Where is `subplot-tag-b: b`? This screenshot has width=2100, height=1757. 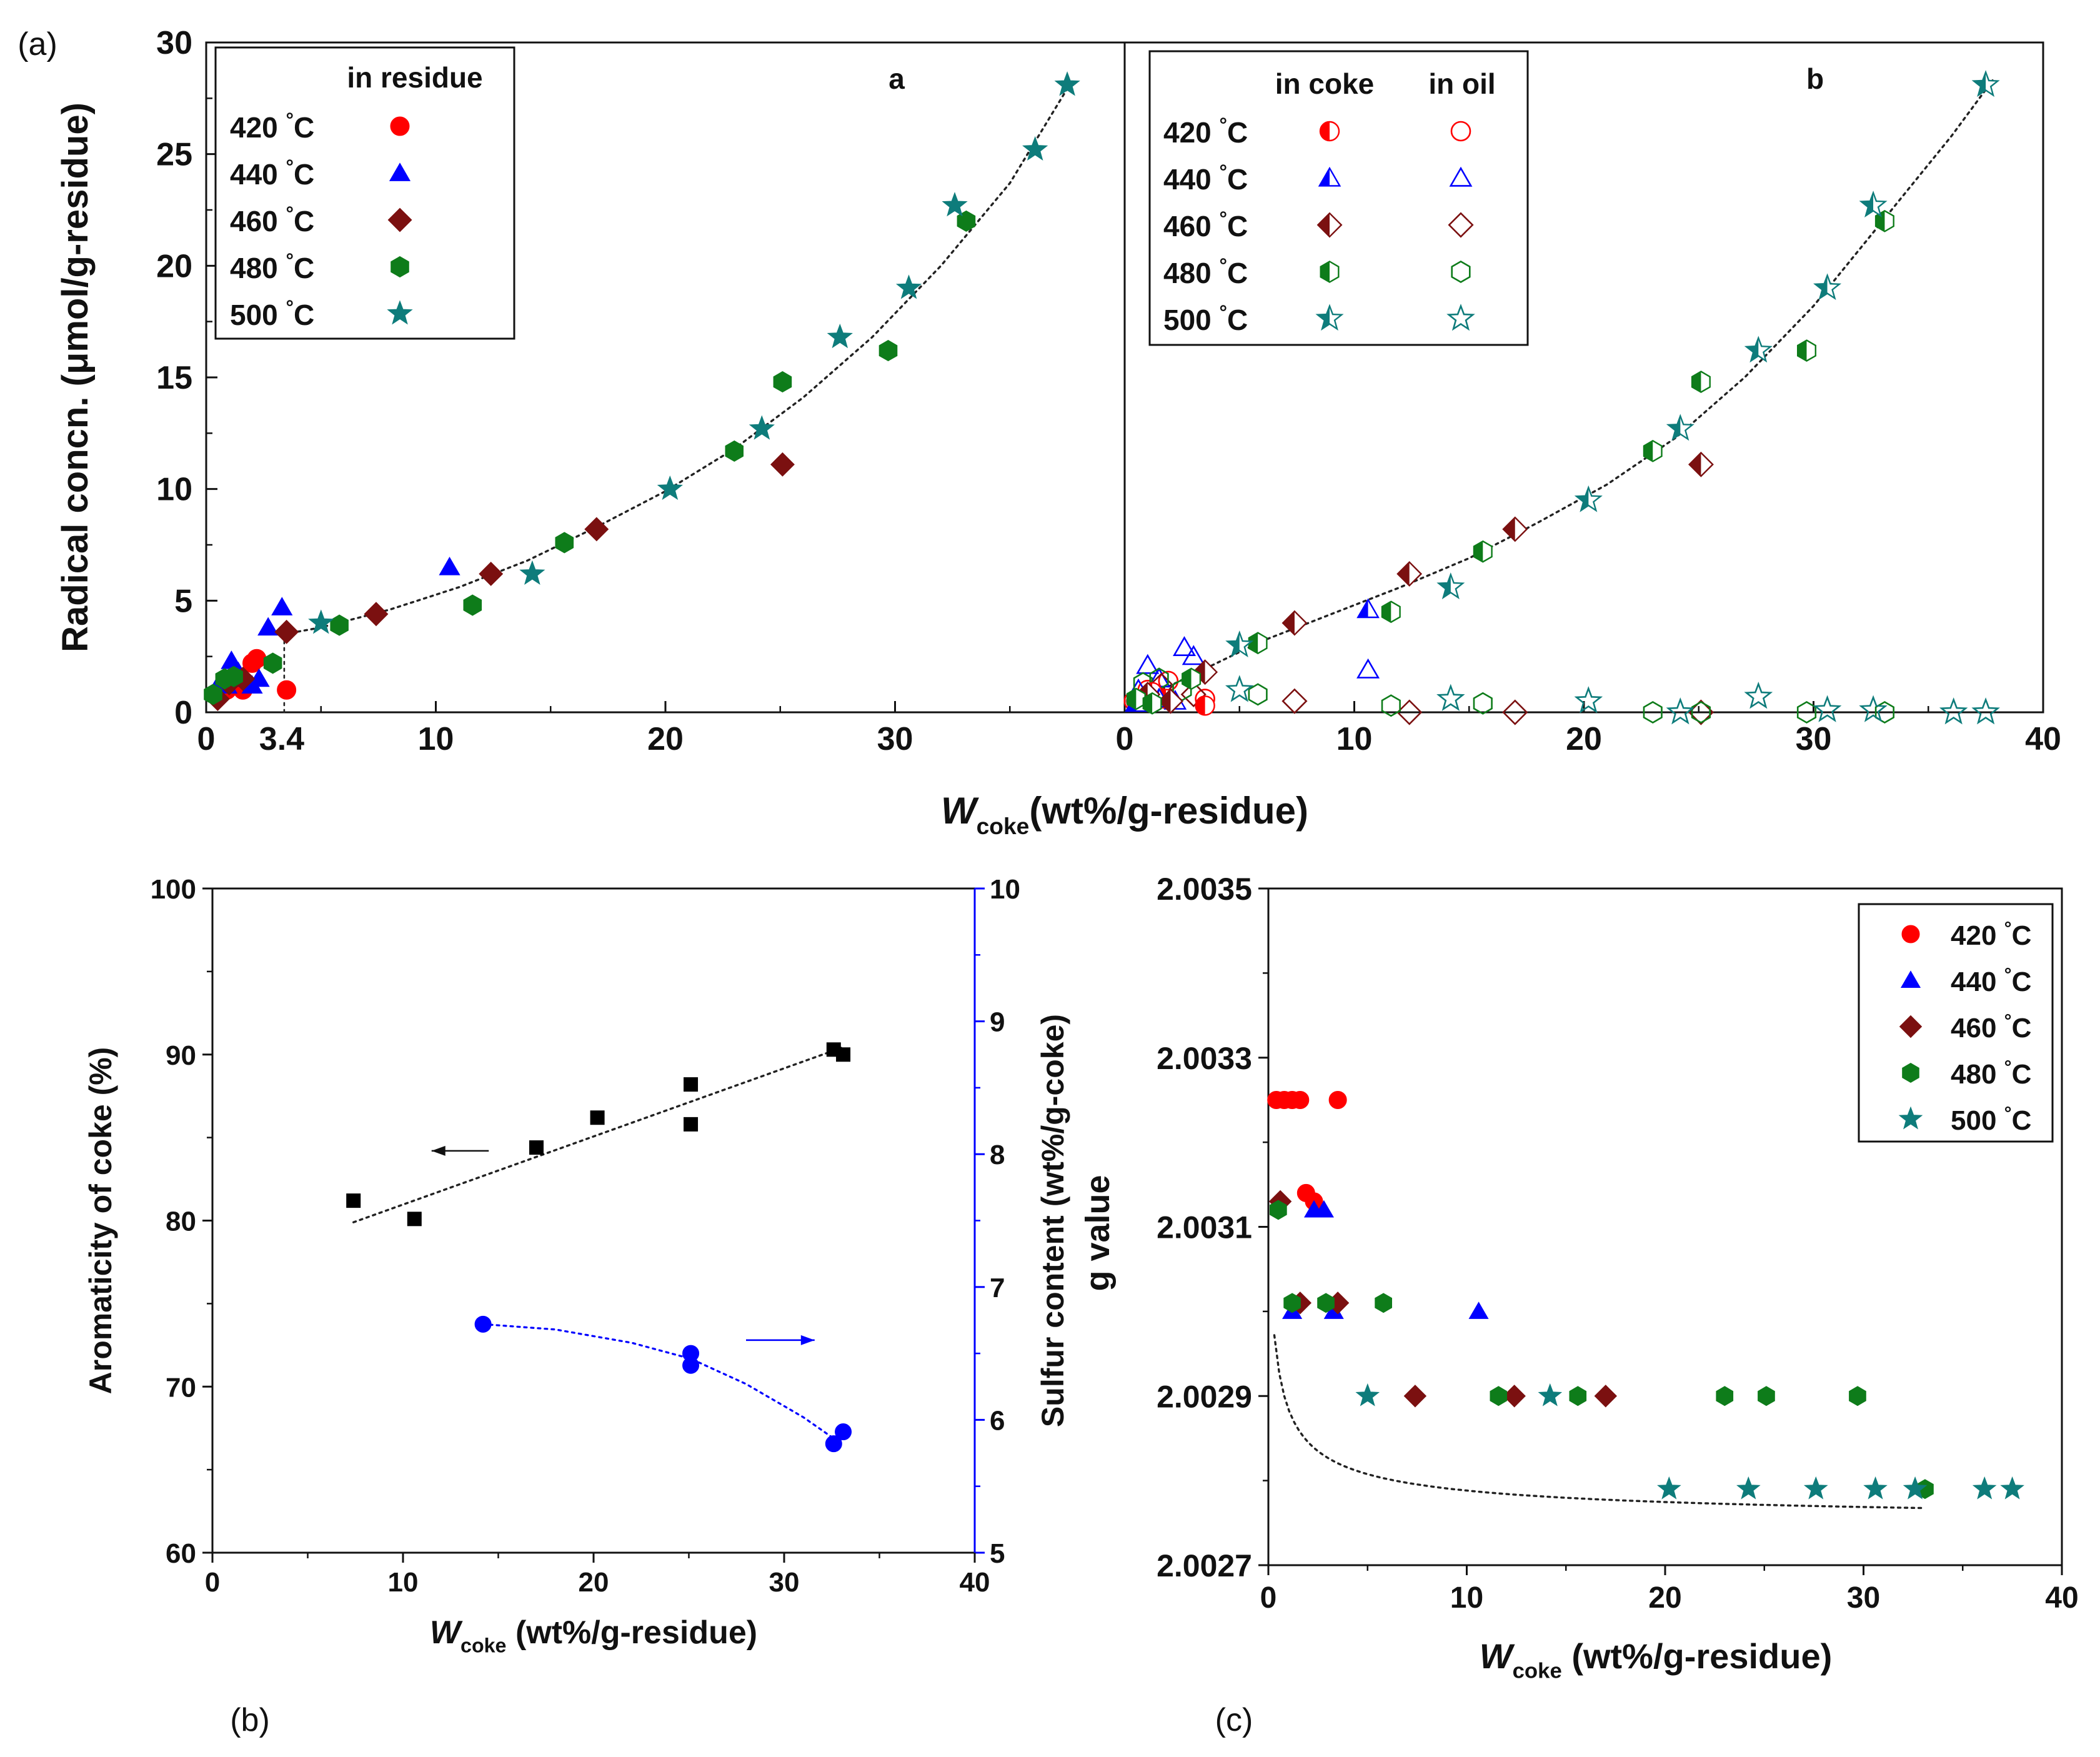
subplot-tag-b: b is located at coordinates (1815, 78).